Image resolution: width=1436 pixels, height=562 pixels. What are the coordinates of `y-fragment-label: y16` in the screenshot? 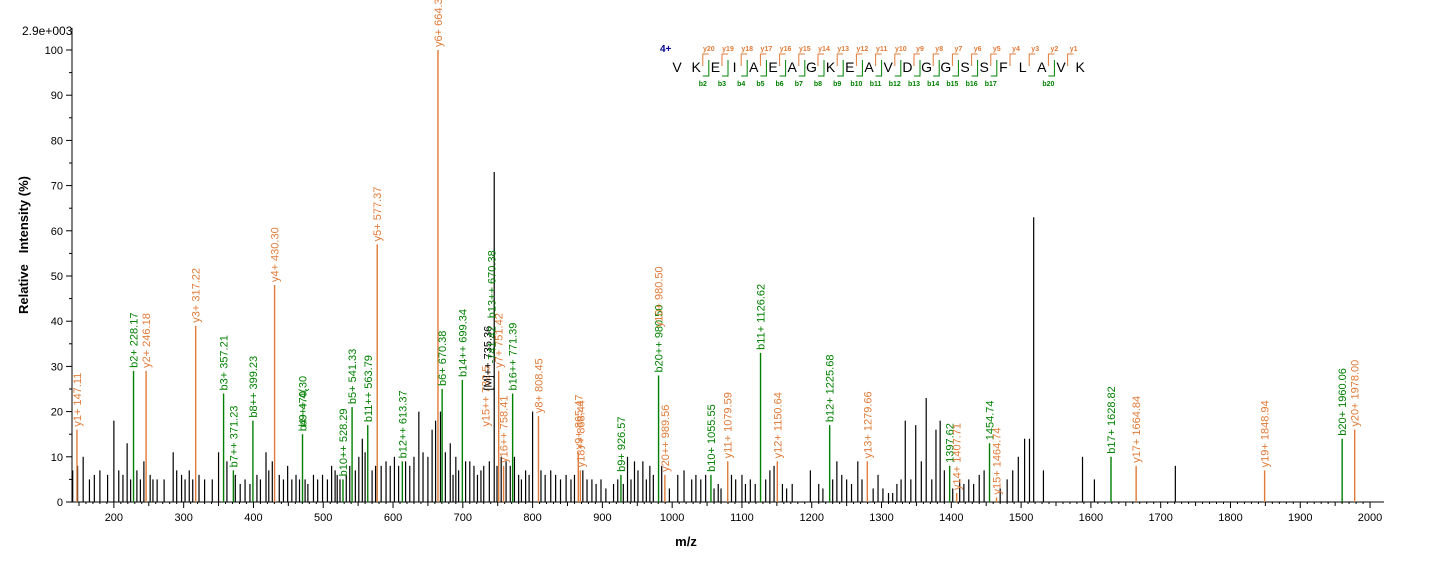 It's located at (786, 49).